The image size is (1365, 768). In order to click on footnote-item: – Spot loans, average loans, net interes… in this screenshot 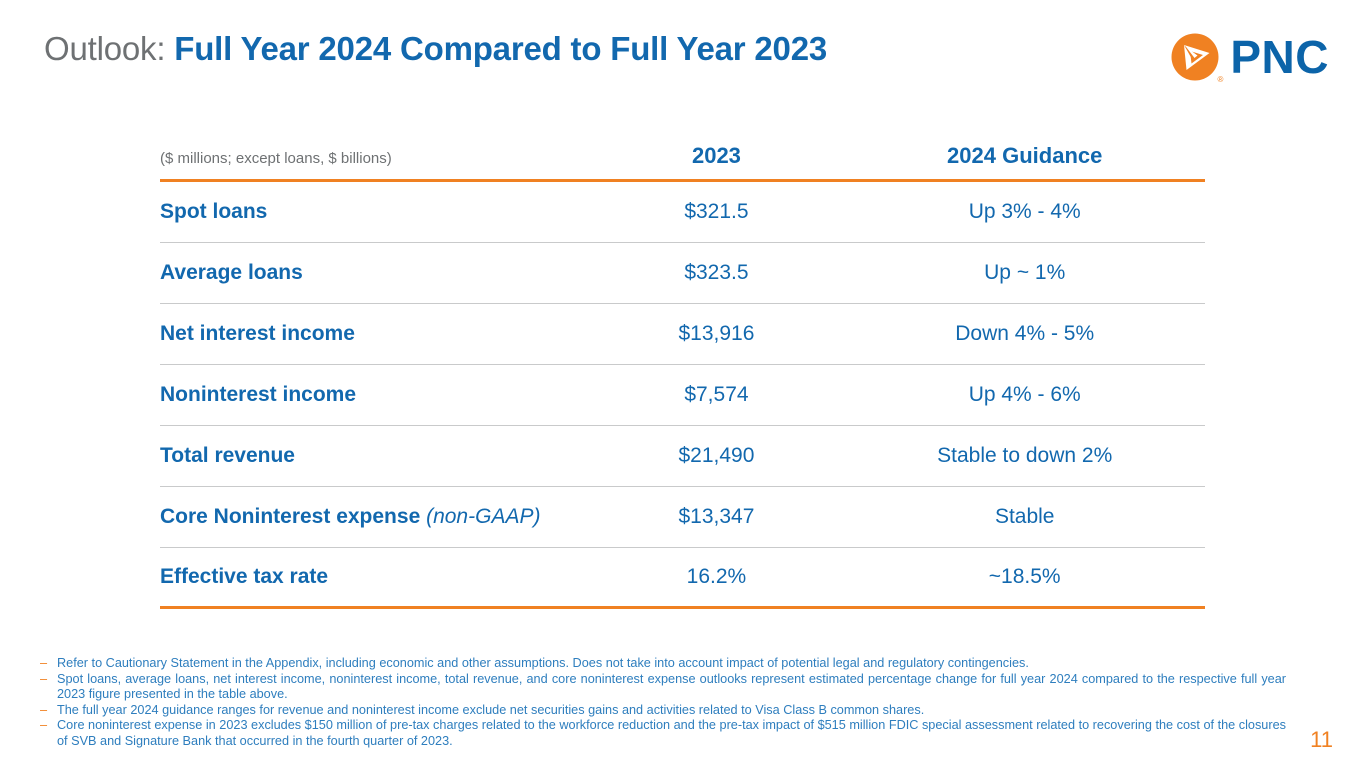, I will do `click(663, 687)`.